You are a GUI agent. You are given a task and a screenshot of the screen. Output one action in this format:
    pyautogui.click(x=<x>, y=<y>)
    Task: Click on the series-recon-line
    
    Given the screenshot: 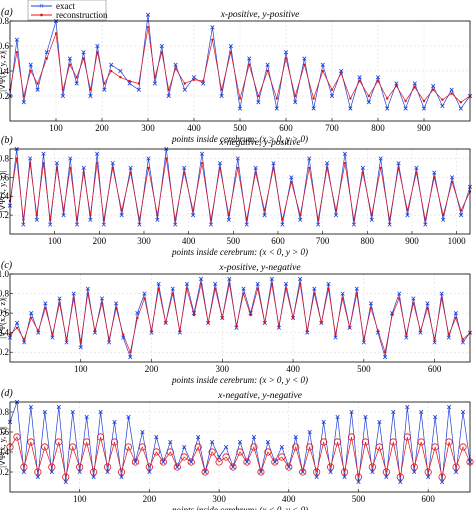 What is the action you would take?
    pyautogui.click(x=240, y=189)
    